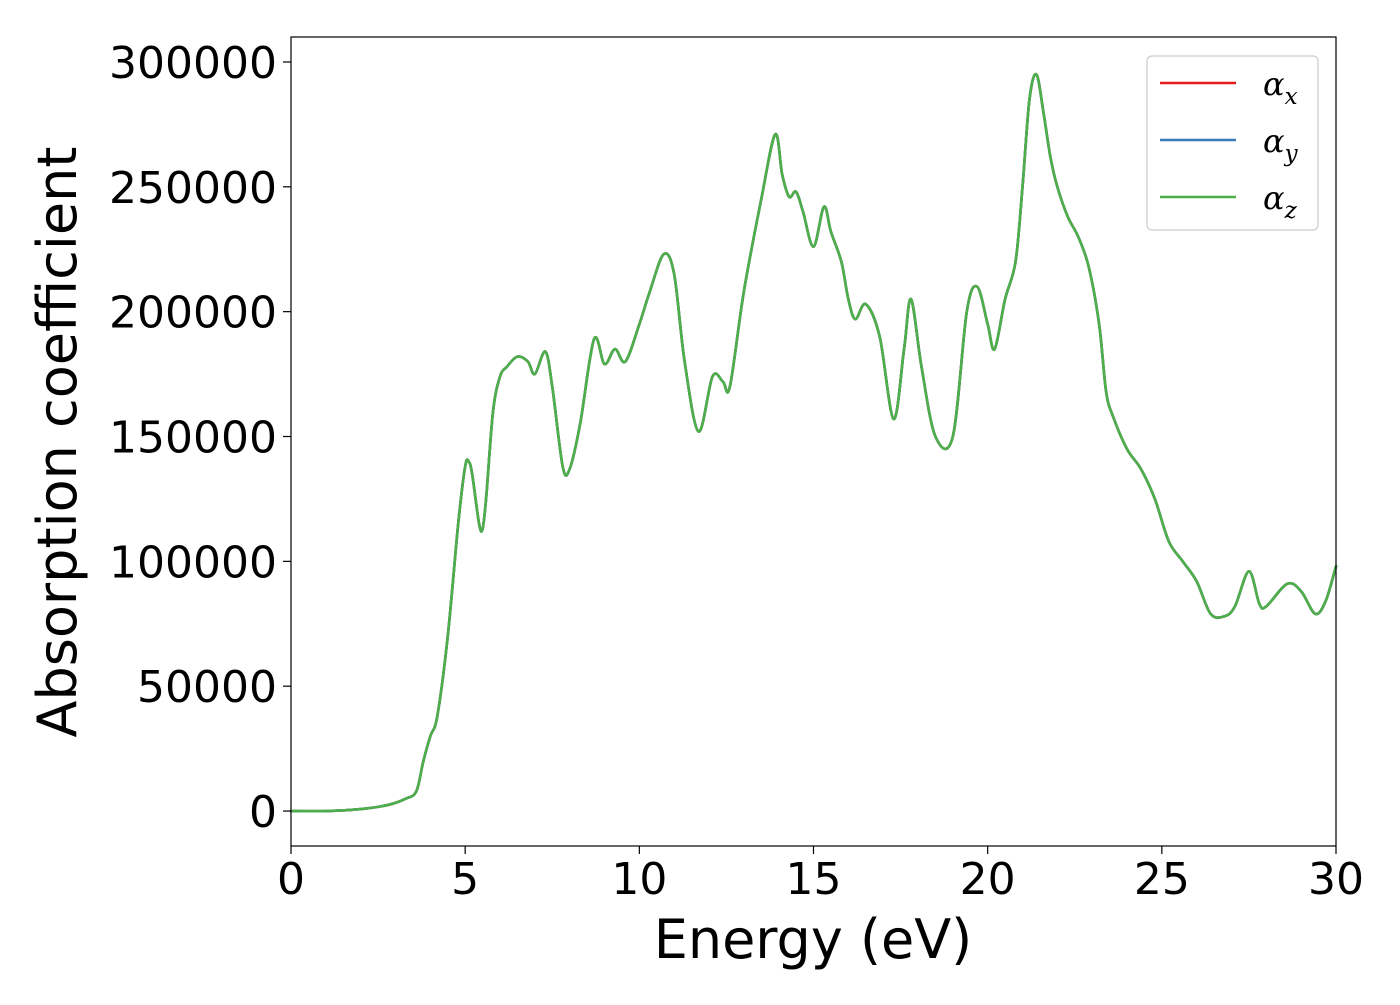 The width and height of the screenshot is (1400, 1005). What do you see at coordinates (193, 63) in the screenshot?
I see `y-tick-label: 300000` at bounding box center [193, 63].